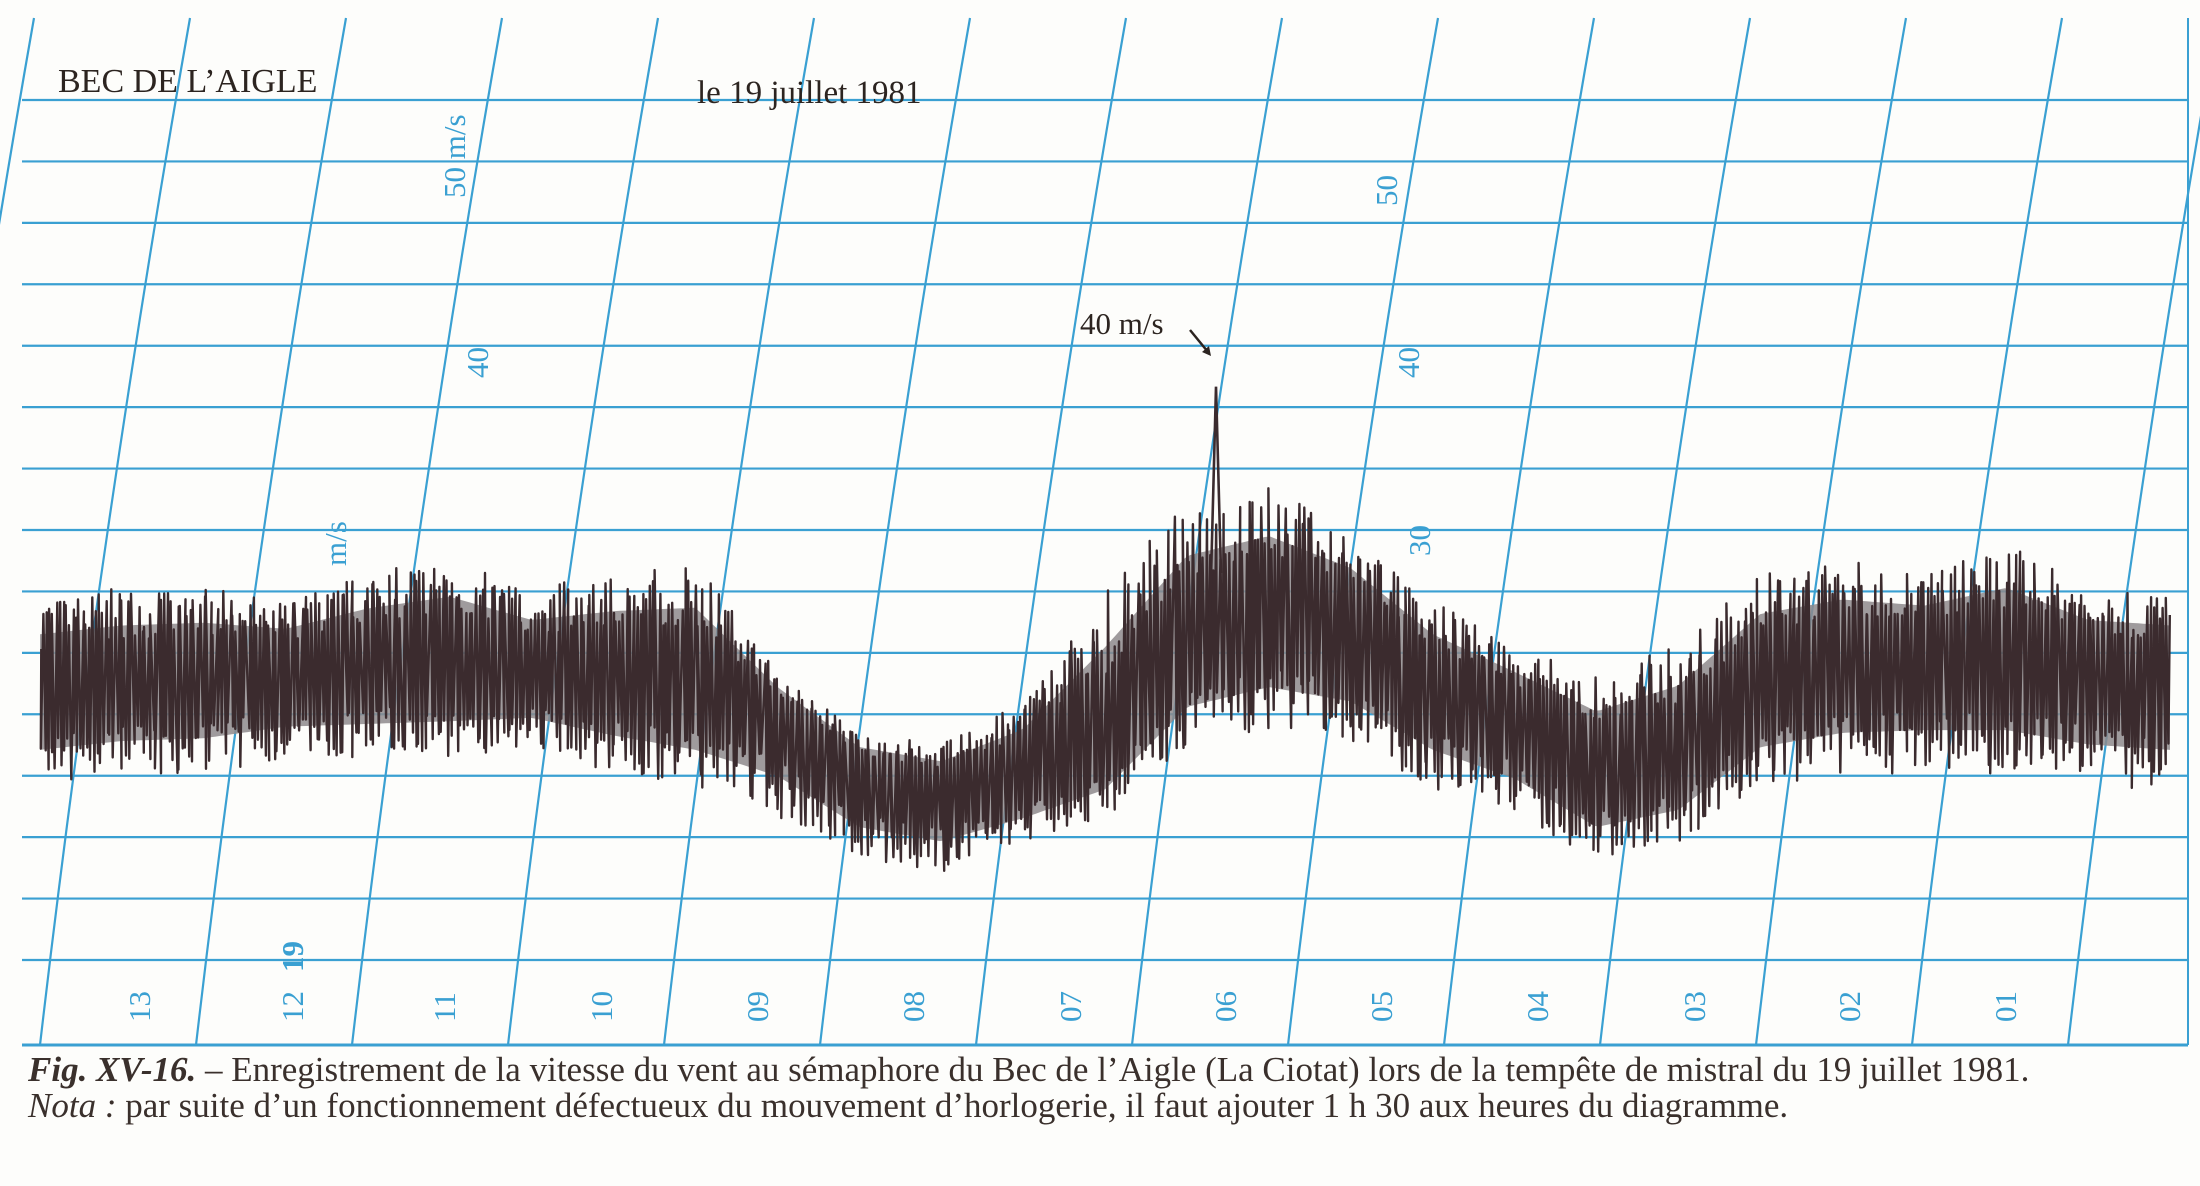 This screenshot has width=2200, height=1186. Describe the element at coordinates (1215, 501) in the screenshot. I see `peak-gust-spike` at that location.